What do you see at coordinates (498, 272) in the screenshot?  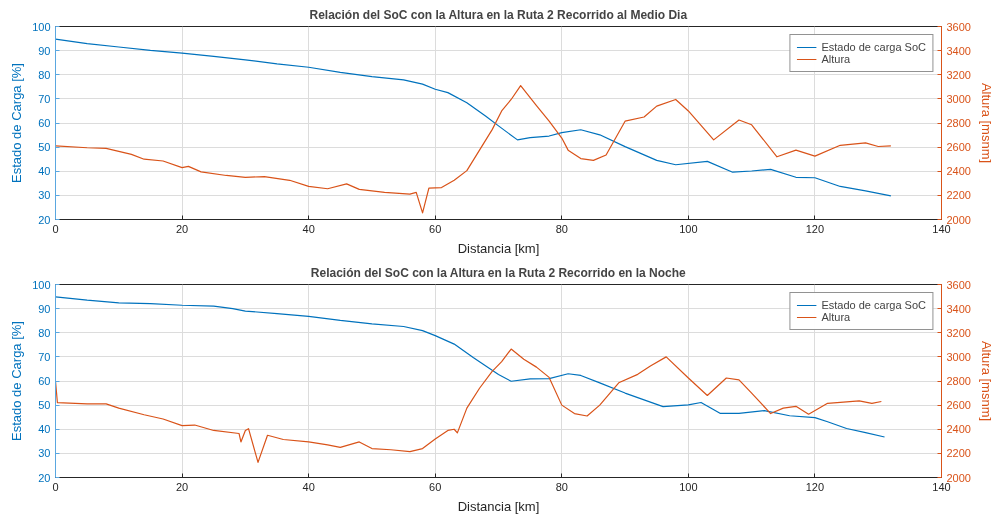 I see `chart-title: Relación del SoC con la Altura en la Ruta 2 Recorrido en la Noche` at bounding box center [498, 272].